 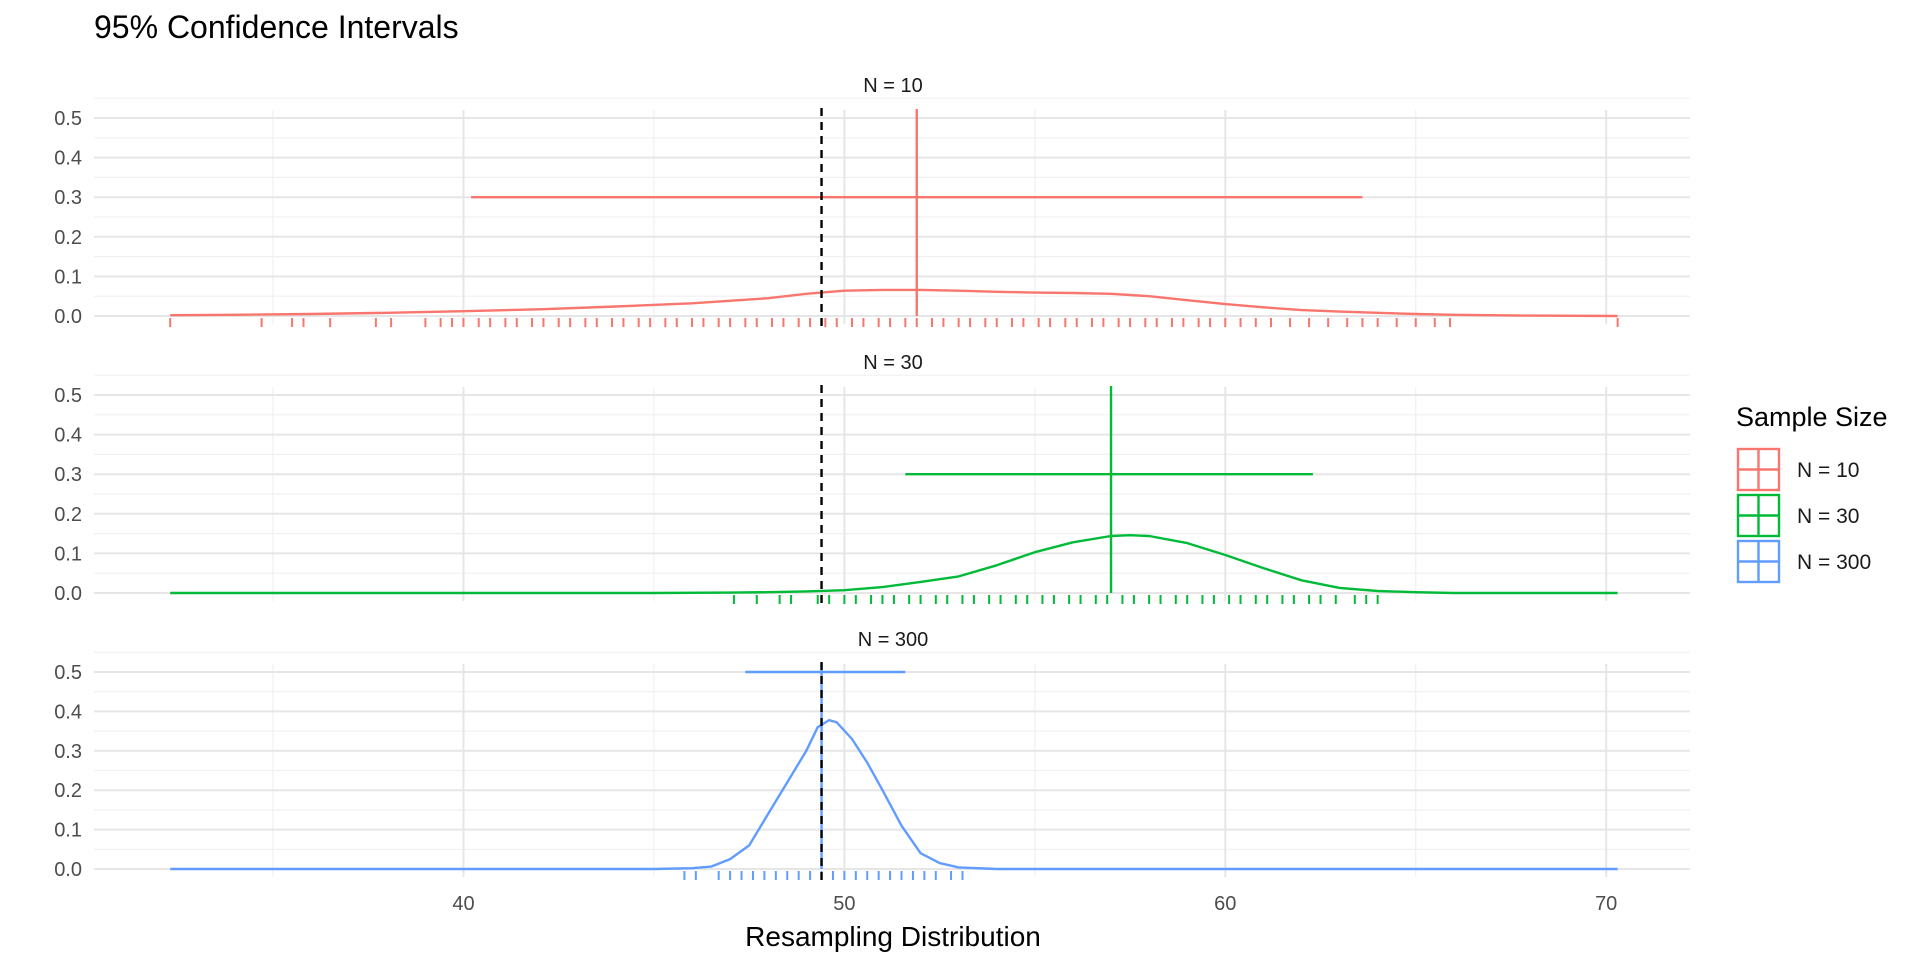 What do you see at coordinates (1834, 562) in the screenshot?
I see `legend-label: N = 300` at bounding box center [1834, 562].